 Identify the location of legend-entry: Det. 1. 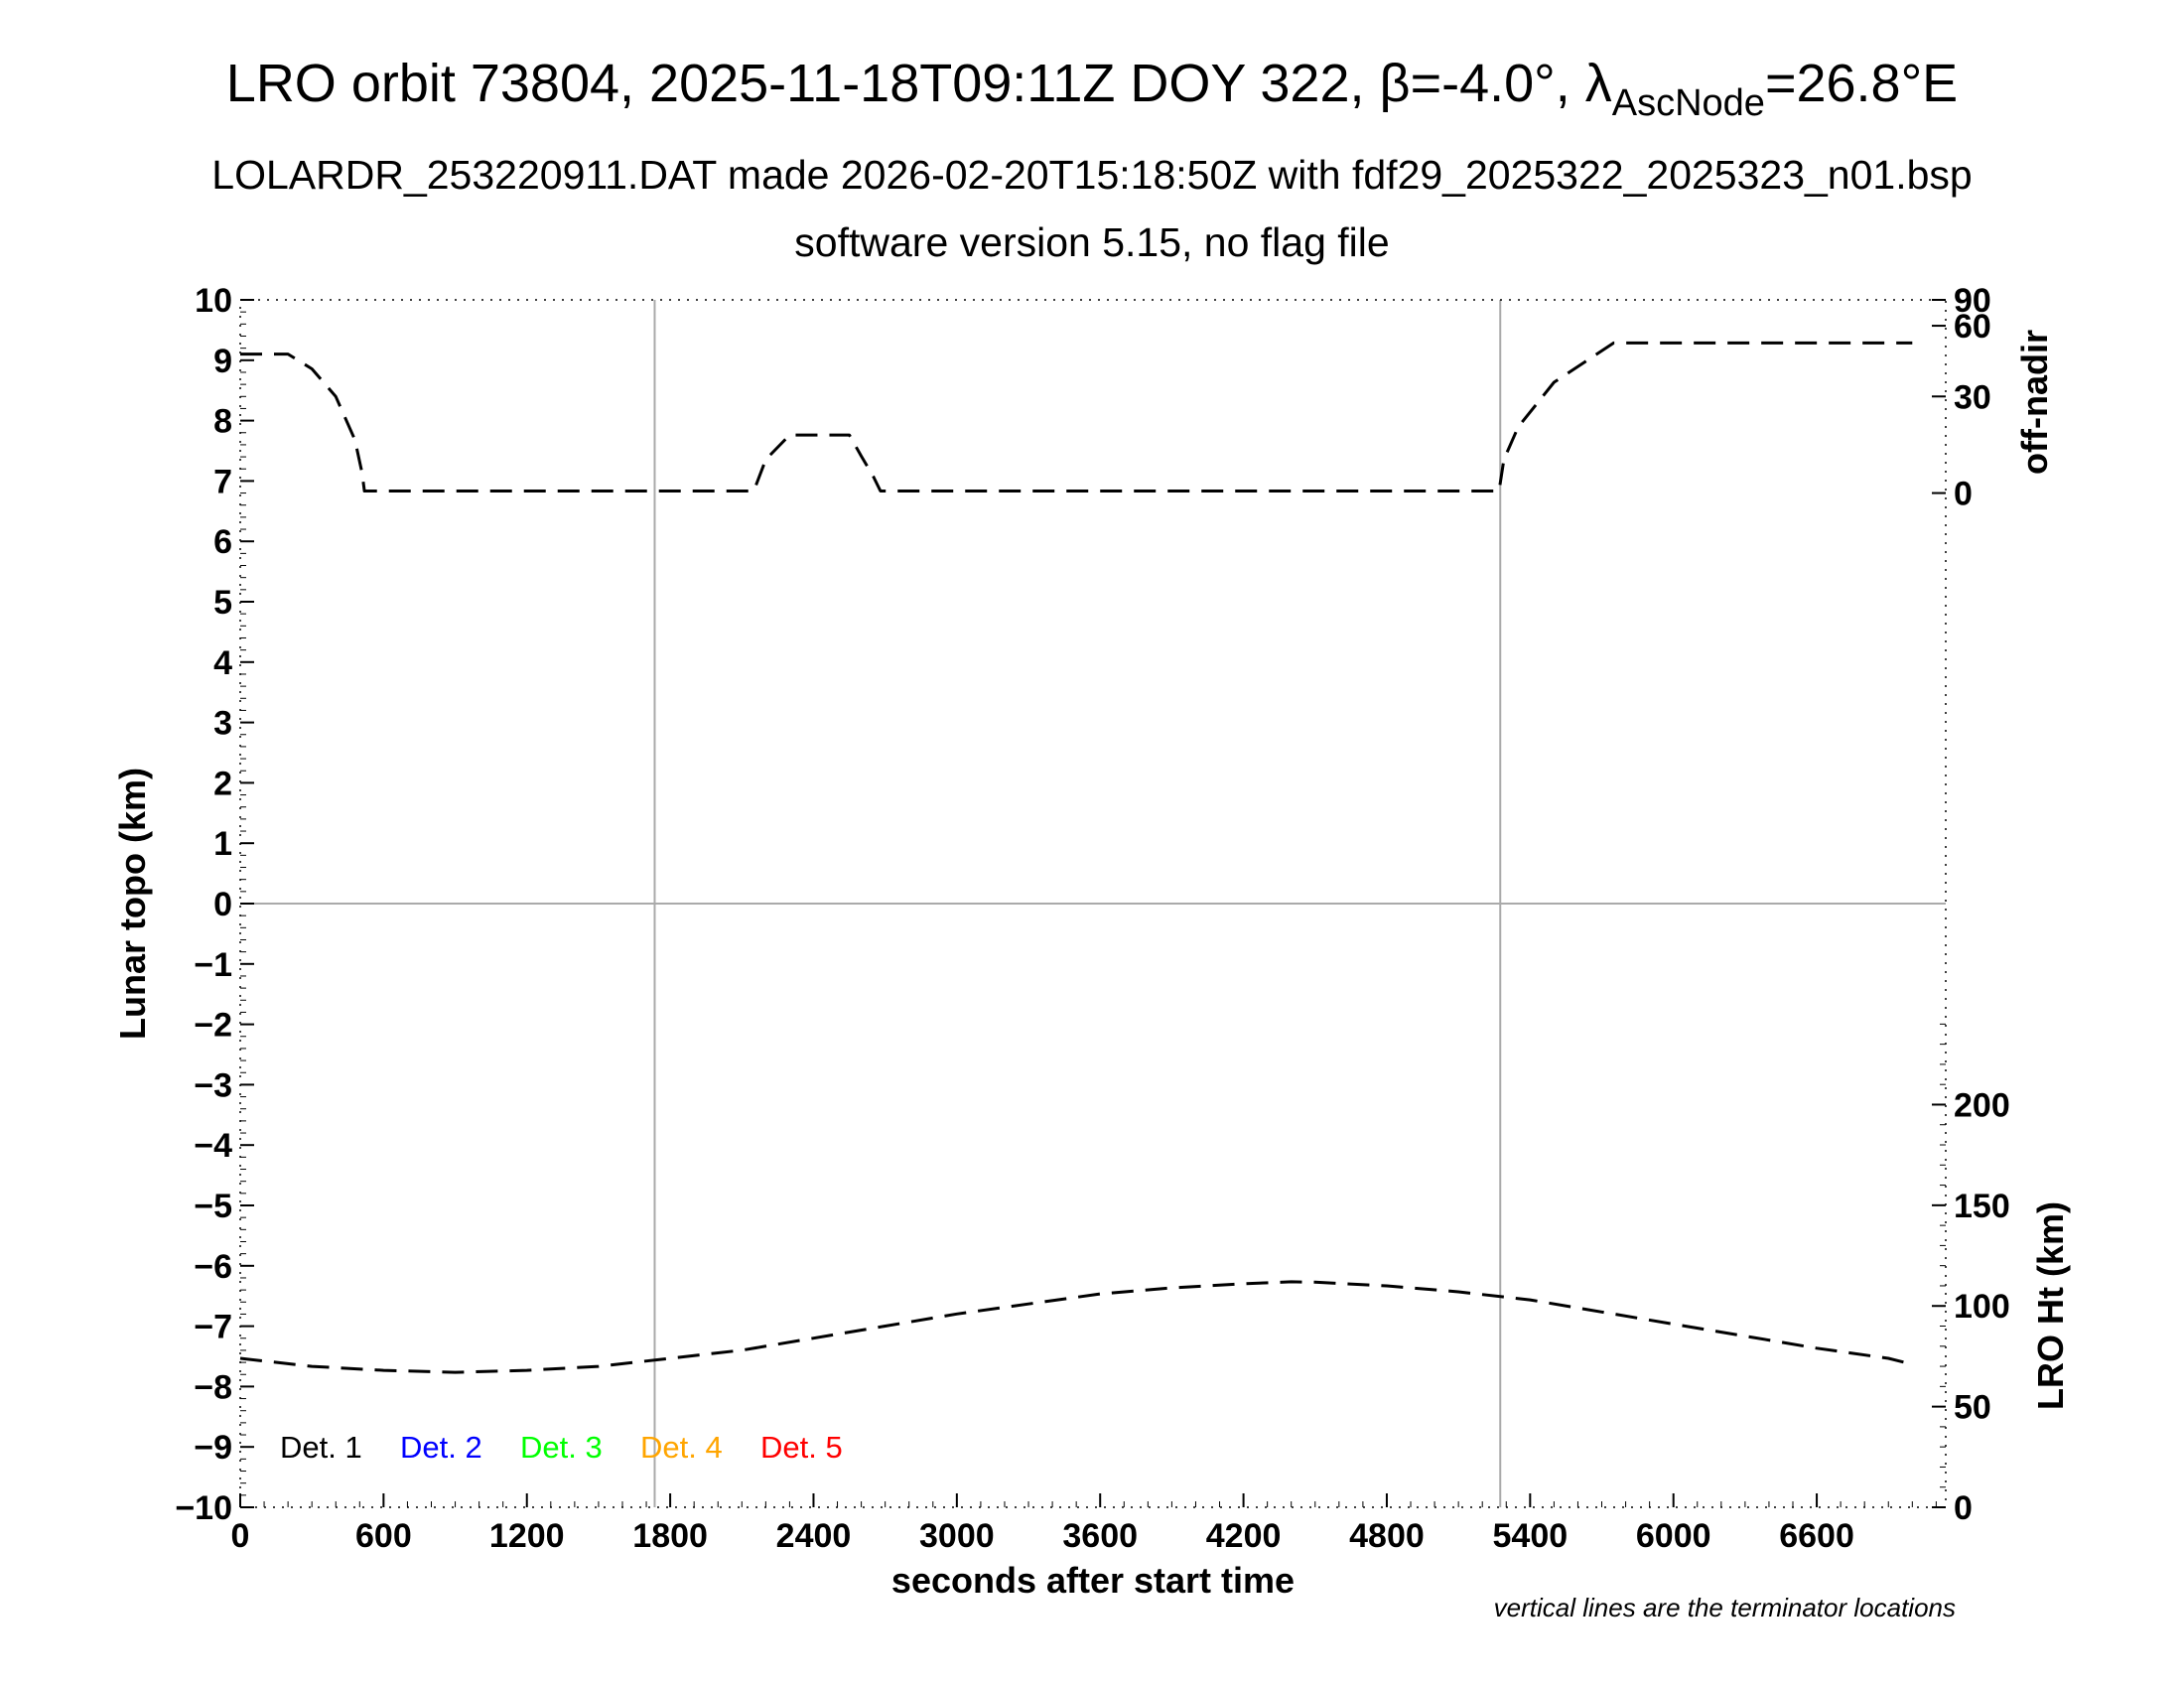
(321, 1447).